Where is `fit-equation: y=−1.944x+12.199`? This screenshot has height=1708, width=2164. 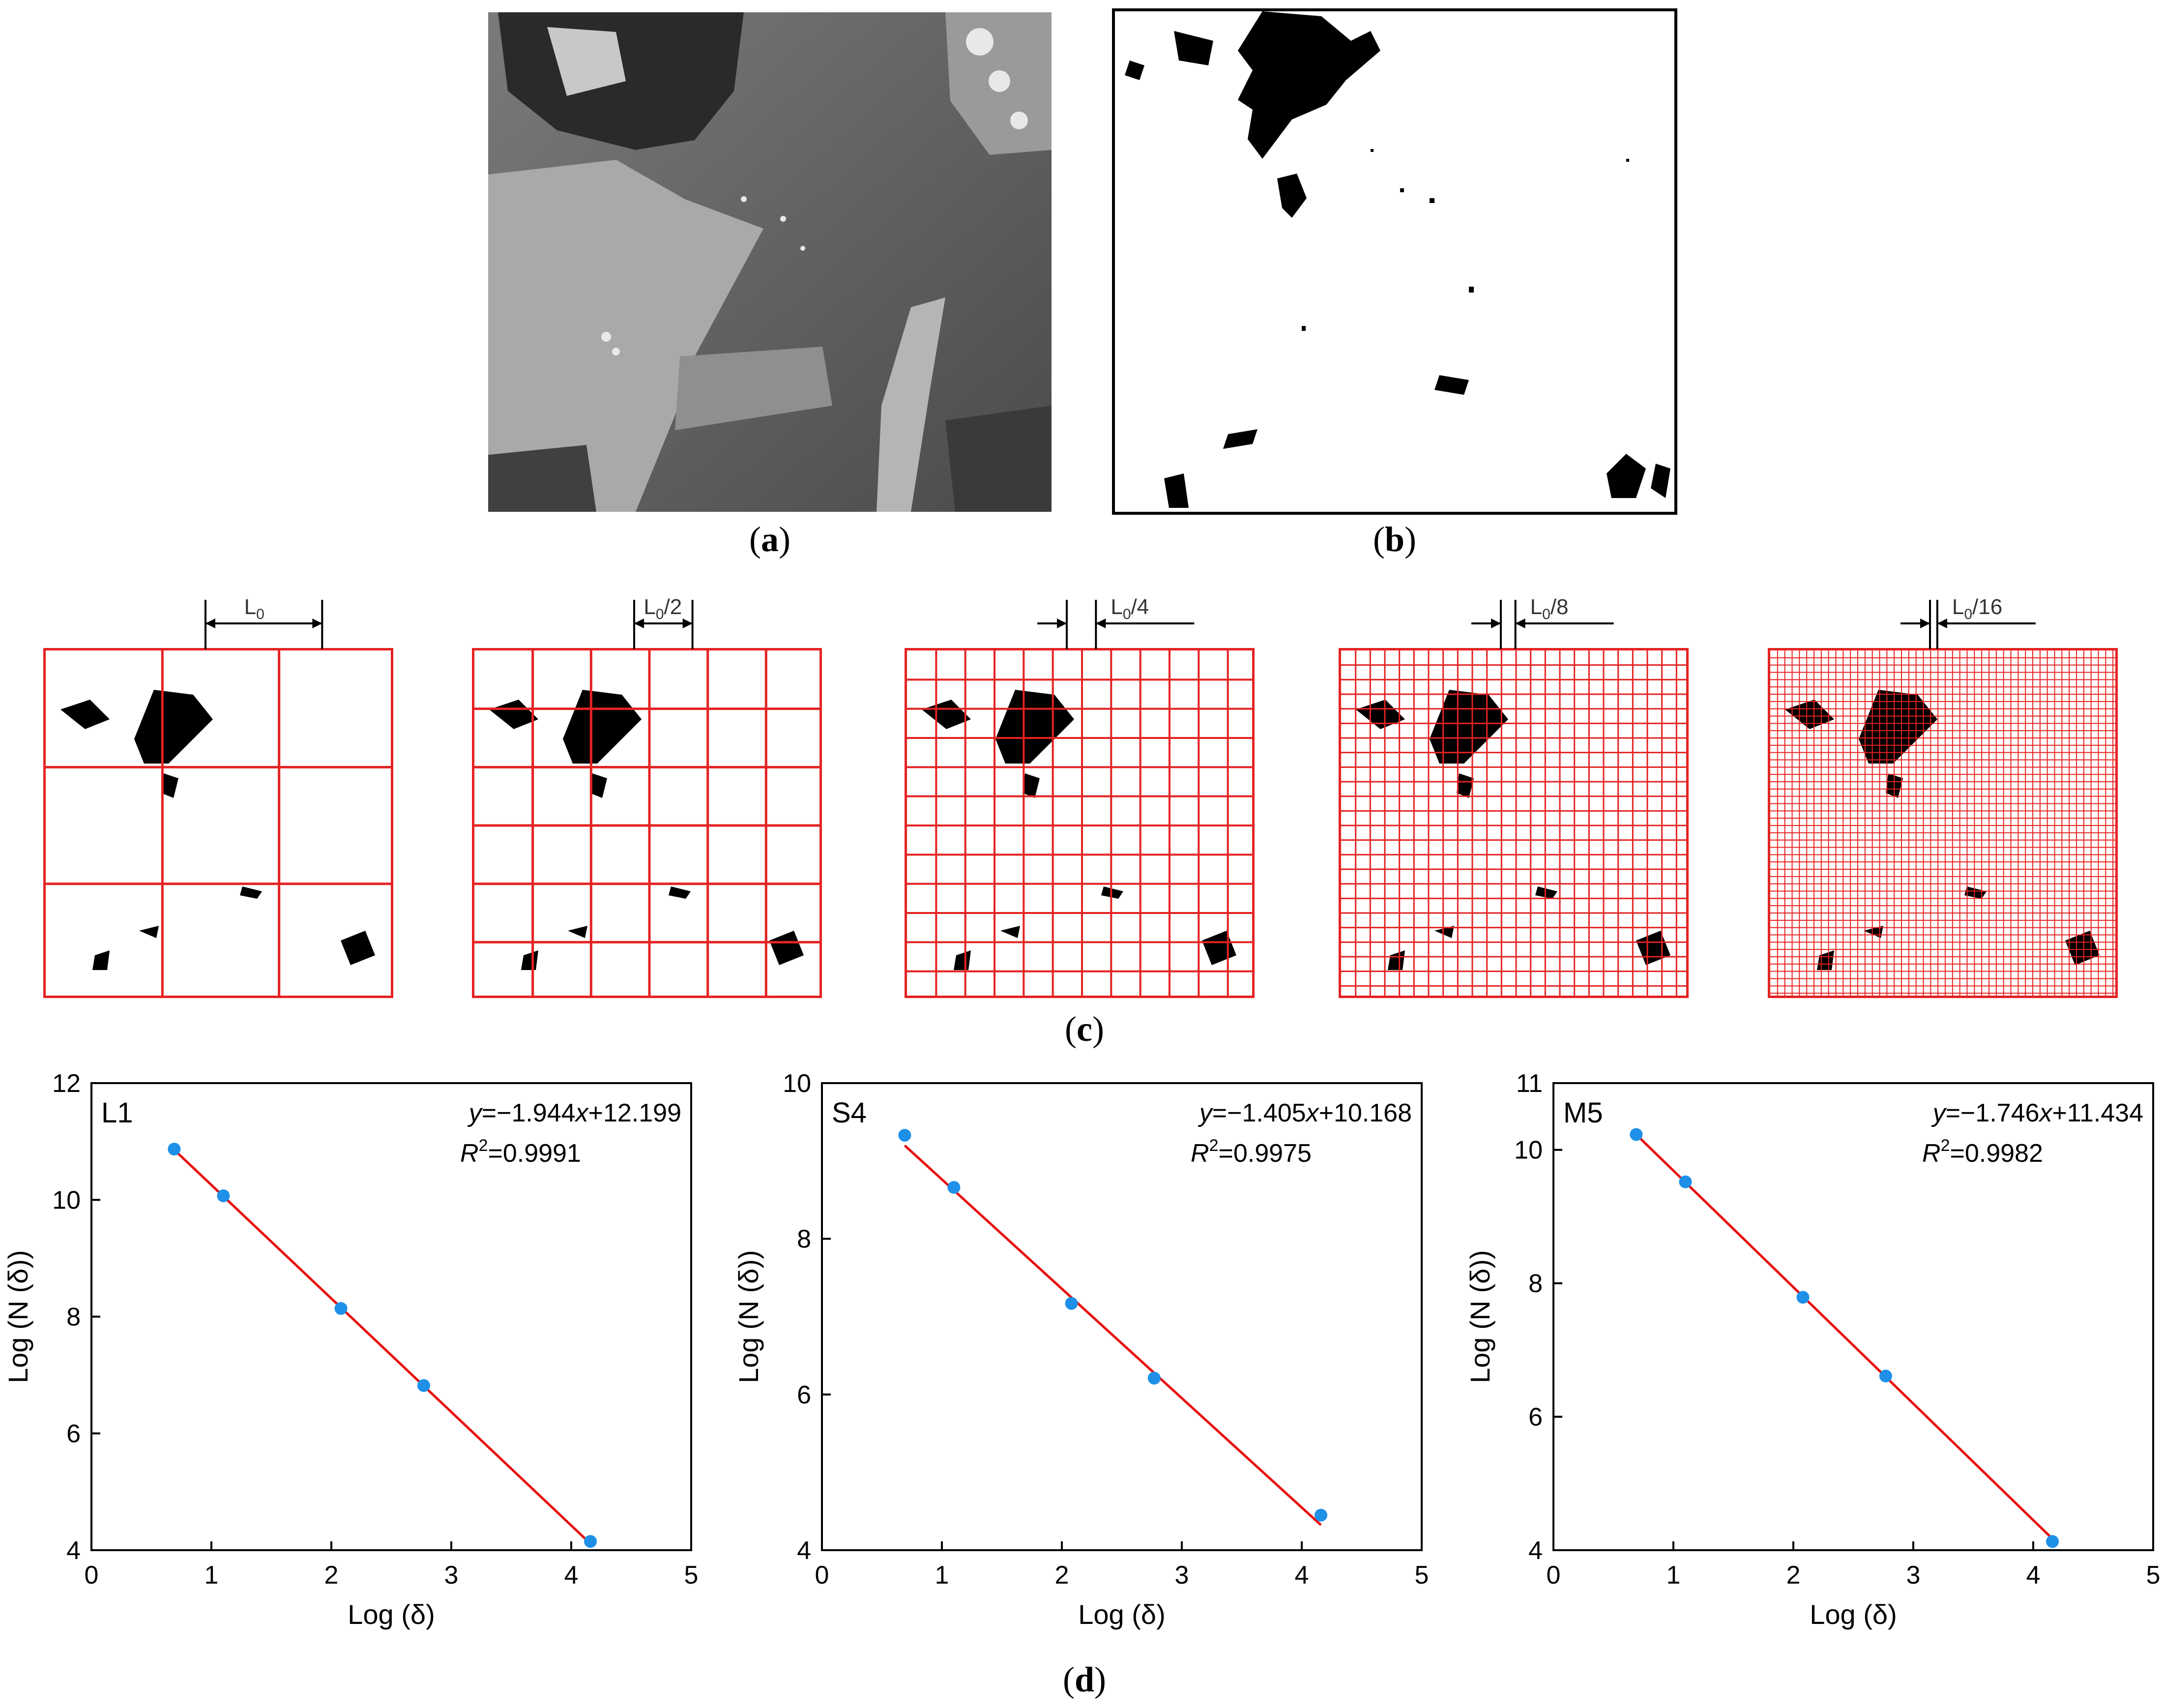
fit-equation: y=−1.944x+12.199 is located at coordinates (574, 1113).